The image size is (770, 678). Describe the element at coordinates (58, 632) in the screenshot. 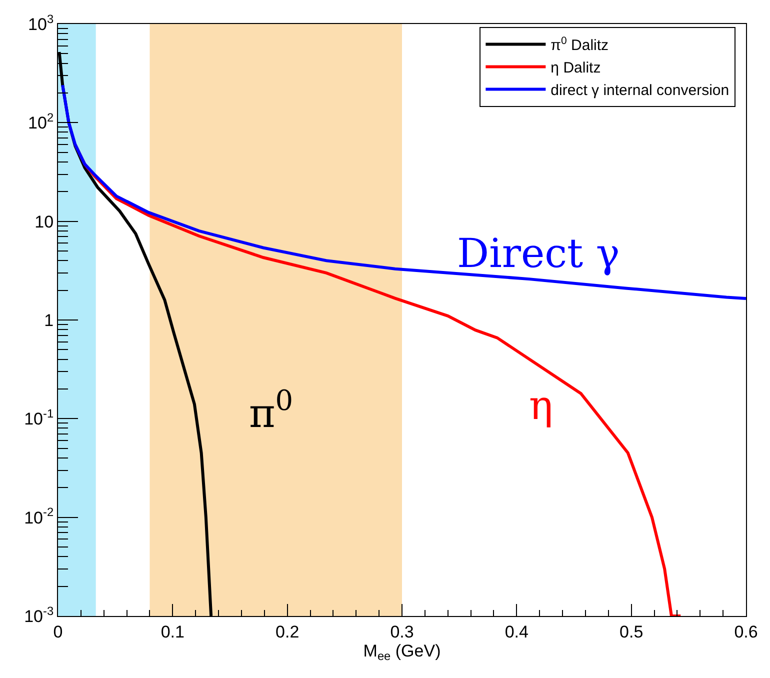

I see `x-tick-label: 0` at that location.